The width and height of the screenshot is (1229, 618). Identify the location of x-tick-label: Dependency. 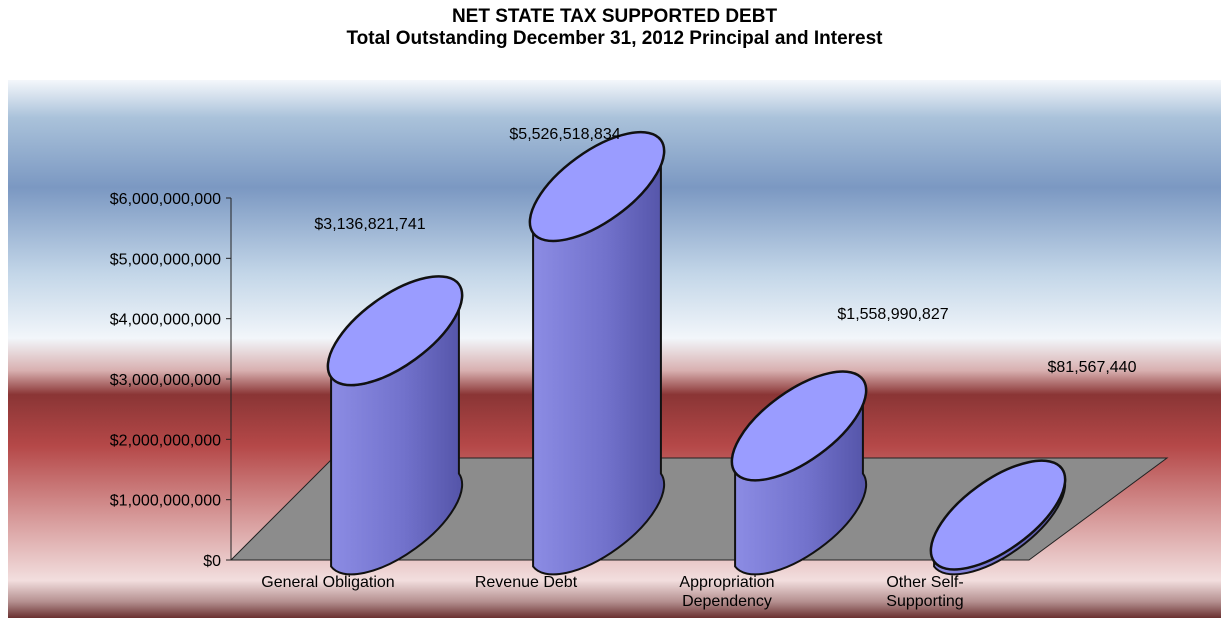
(727, 601).